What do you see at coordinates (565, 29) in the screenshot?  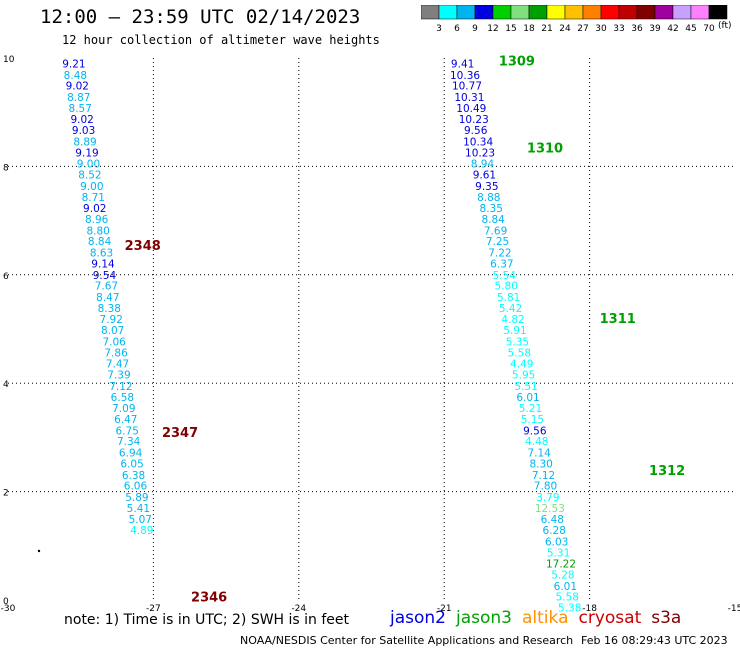 I see `colorbar-label: 24` at bounding box center [565, 29].